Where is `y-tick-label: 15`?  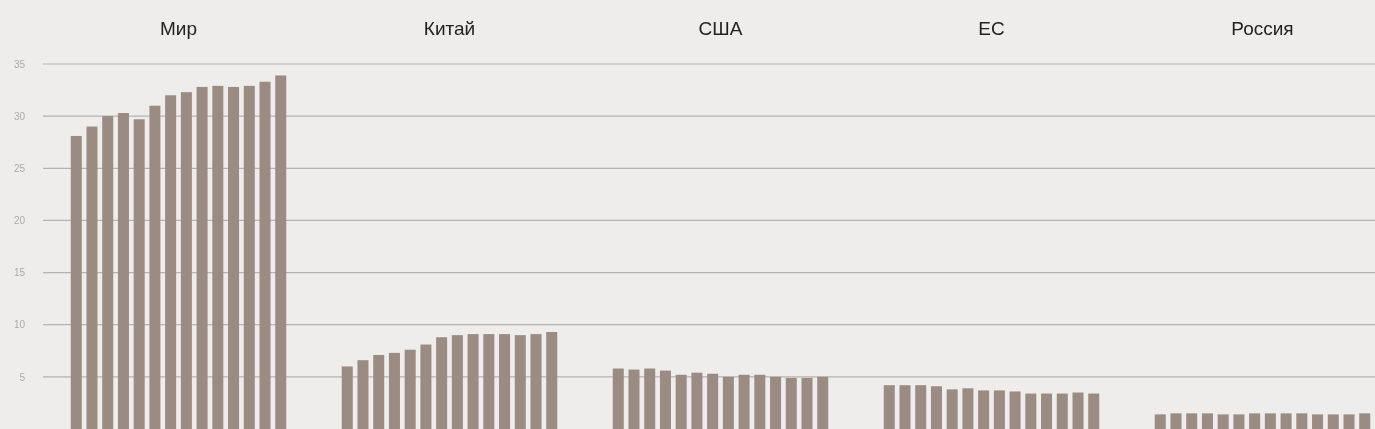 y-tick-label: 15 is located at coordinates (19, 273).